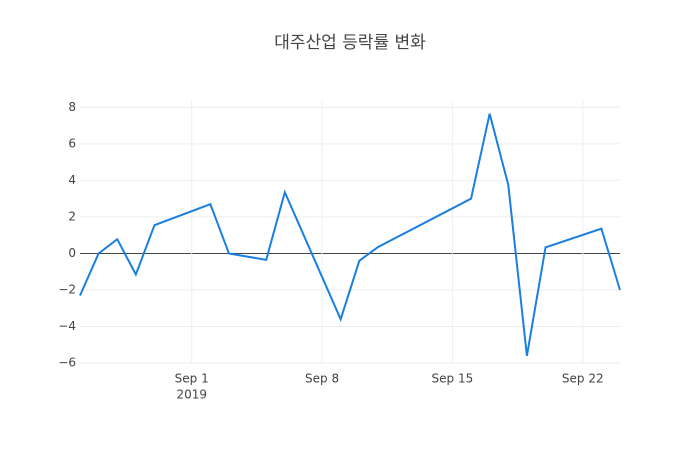 This screenshot has height=454, width=700. Describe the element at coordinates (72, 253) in the screenshot. I see `y-tick-label: 0` at that location.